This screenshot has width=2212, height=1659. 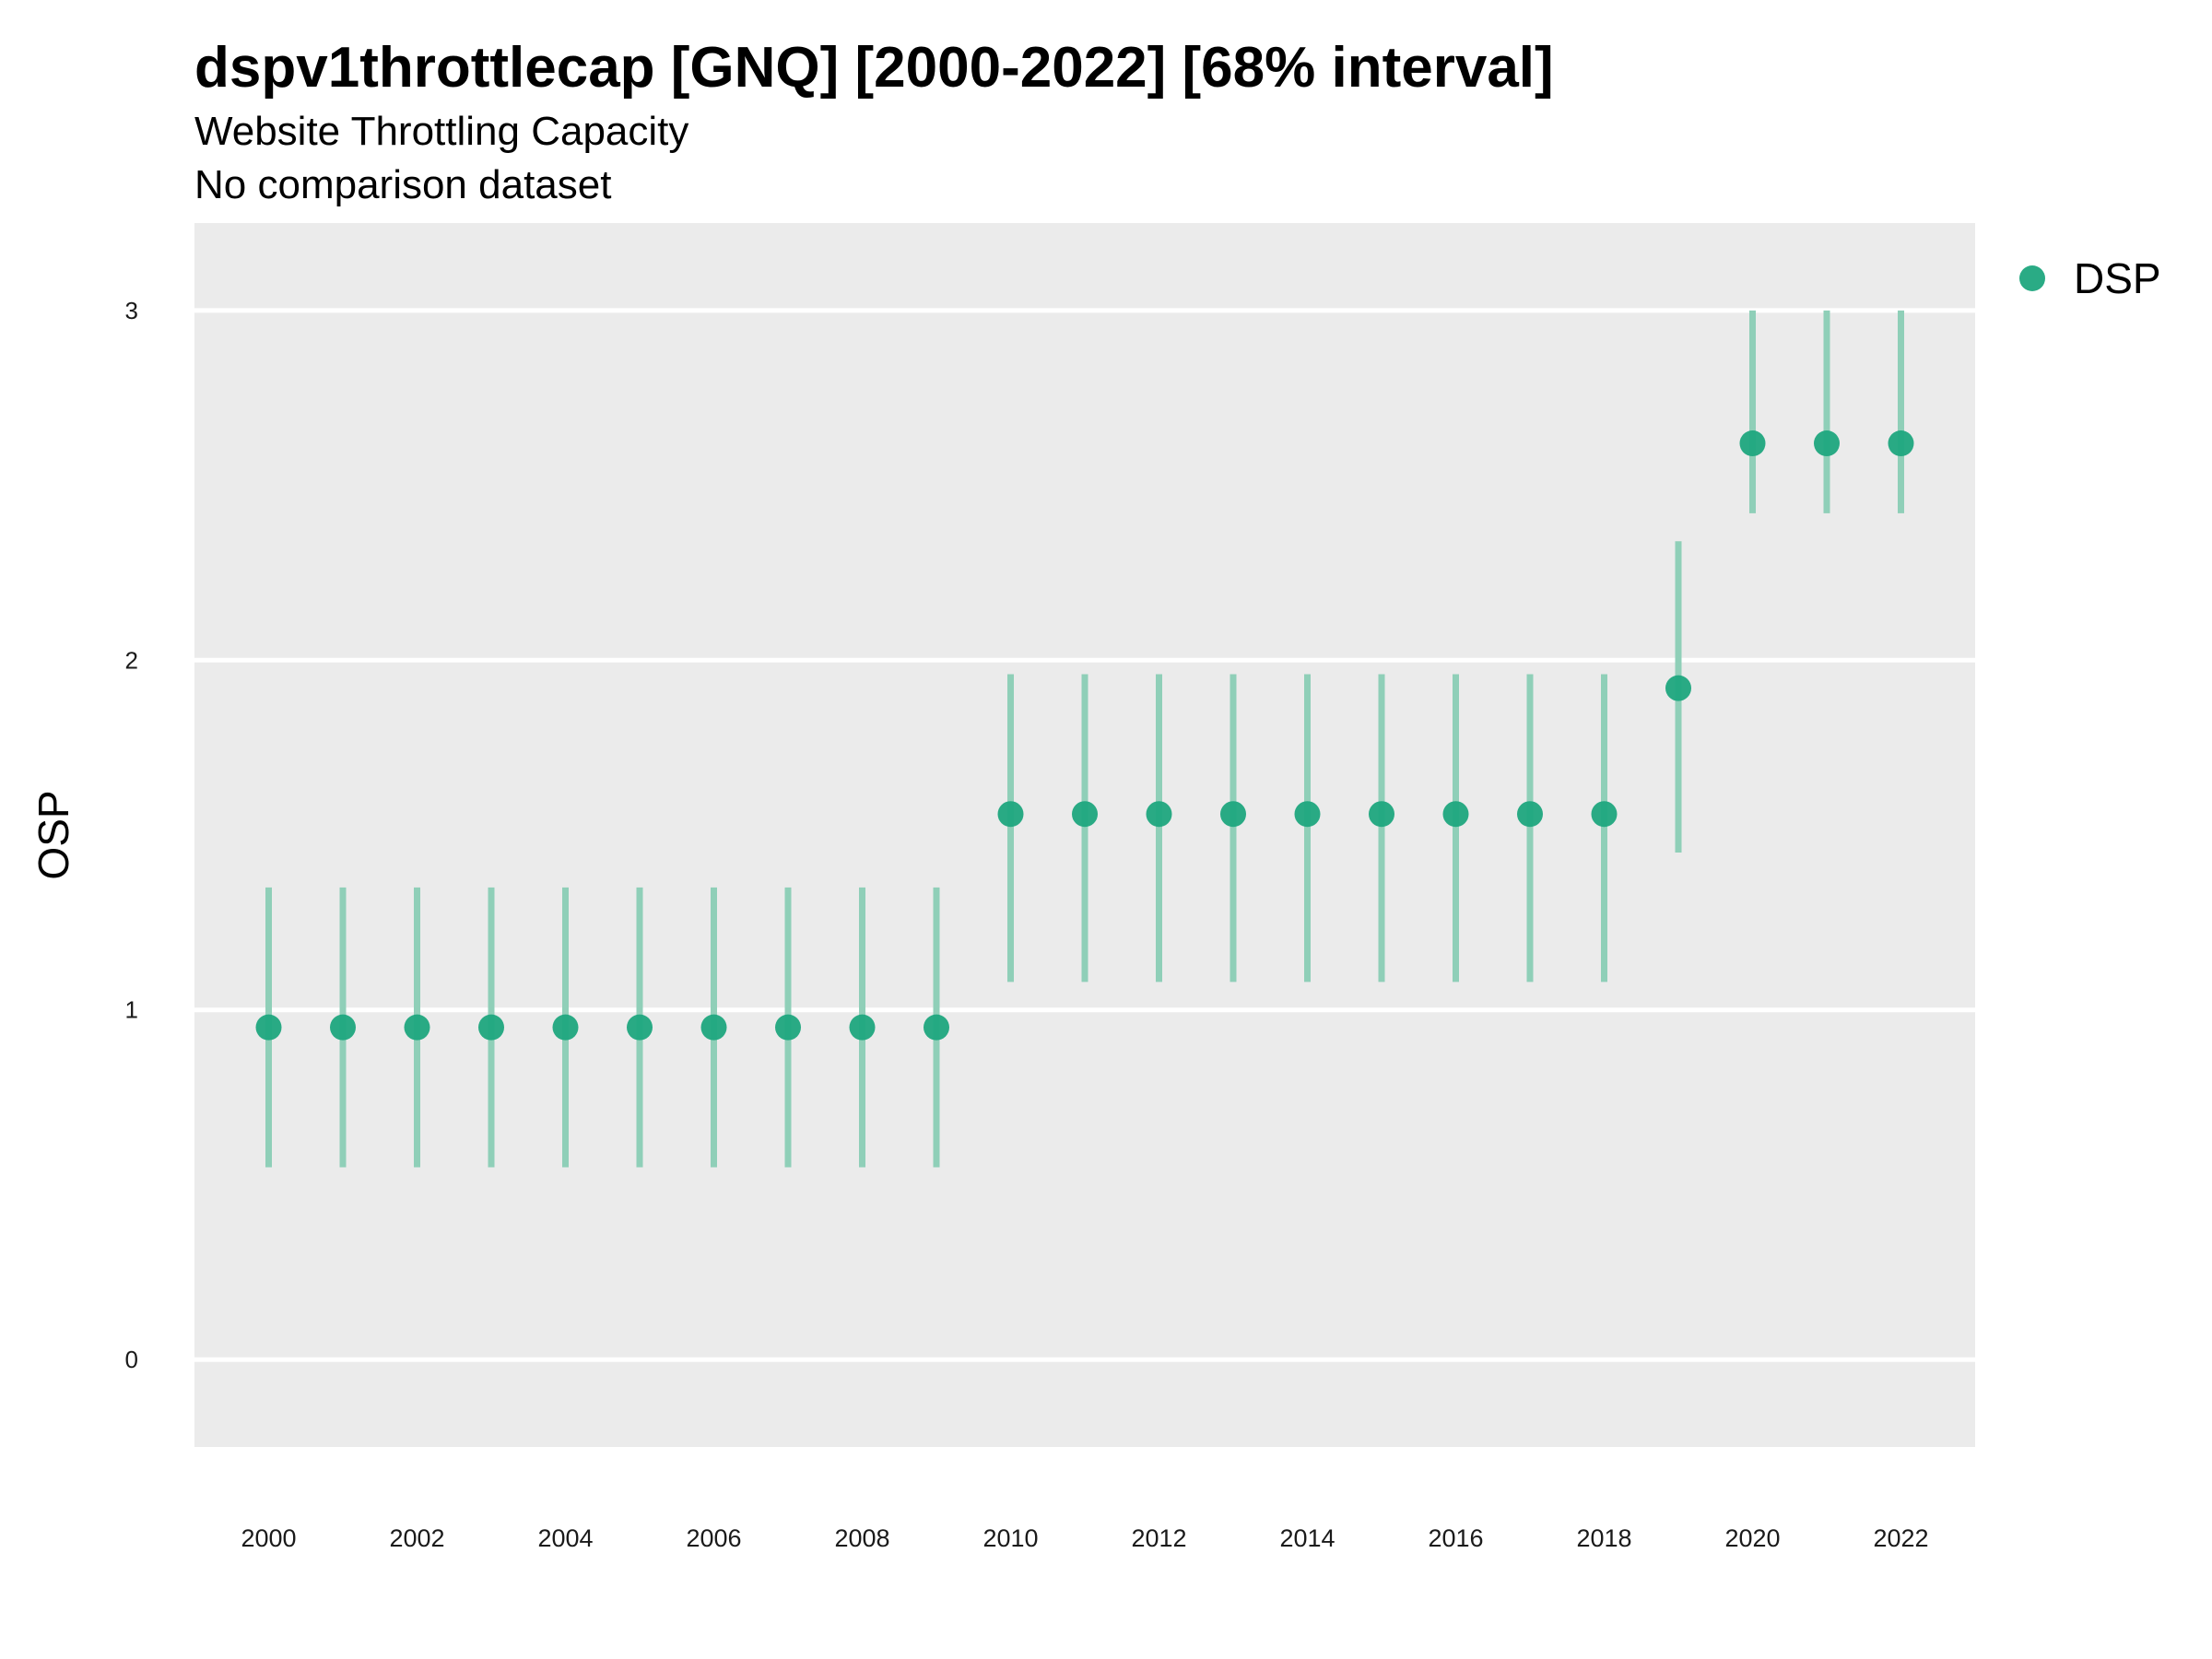 I want to click on x-tick-label: 2006, so click(x=713, y=1538).